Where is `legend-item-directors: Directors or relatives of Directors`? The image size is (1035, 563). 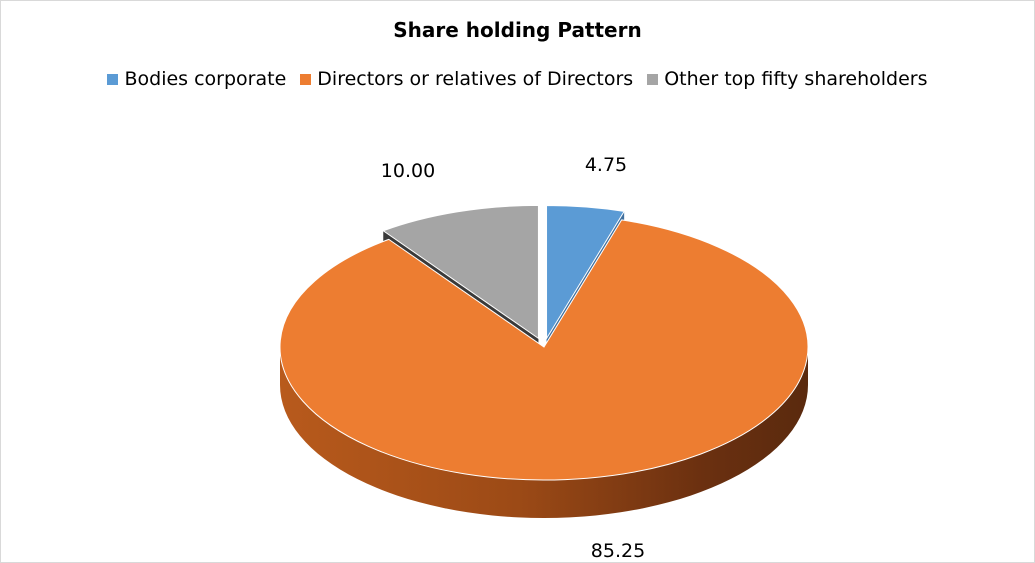
legend-item-directors: Directors or relatives of Directors is located at coordinates (466, 79).